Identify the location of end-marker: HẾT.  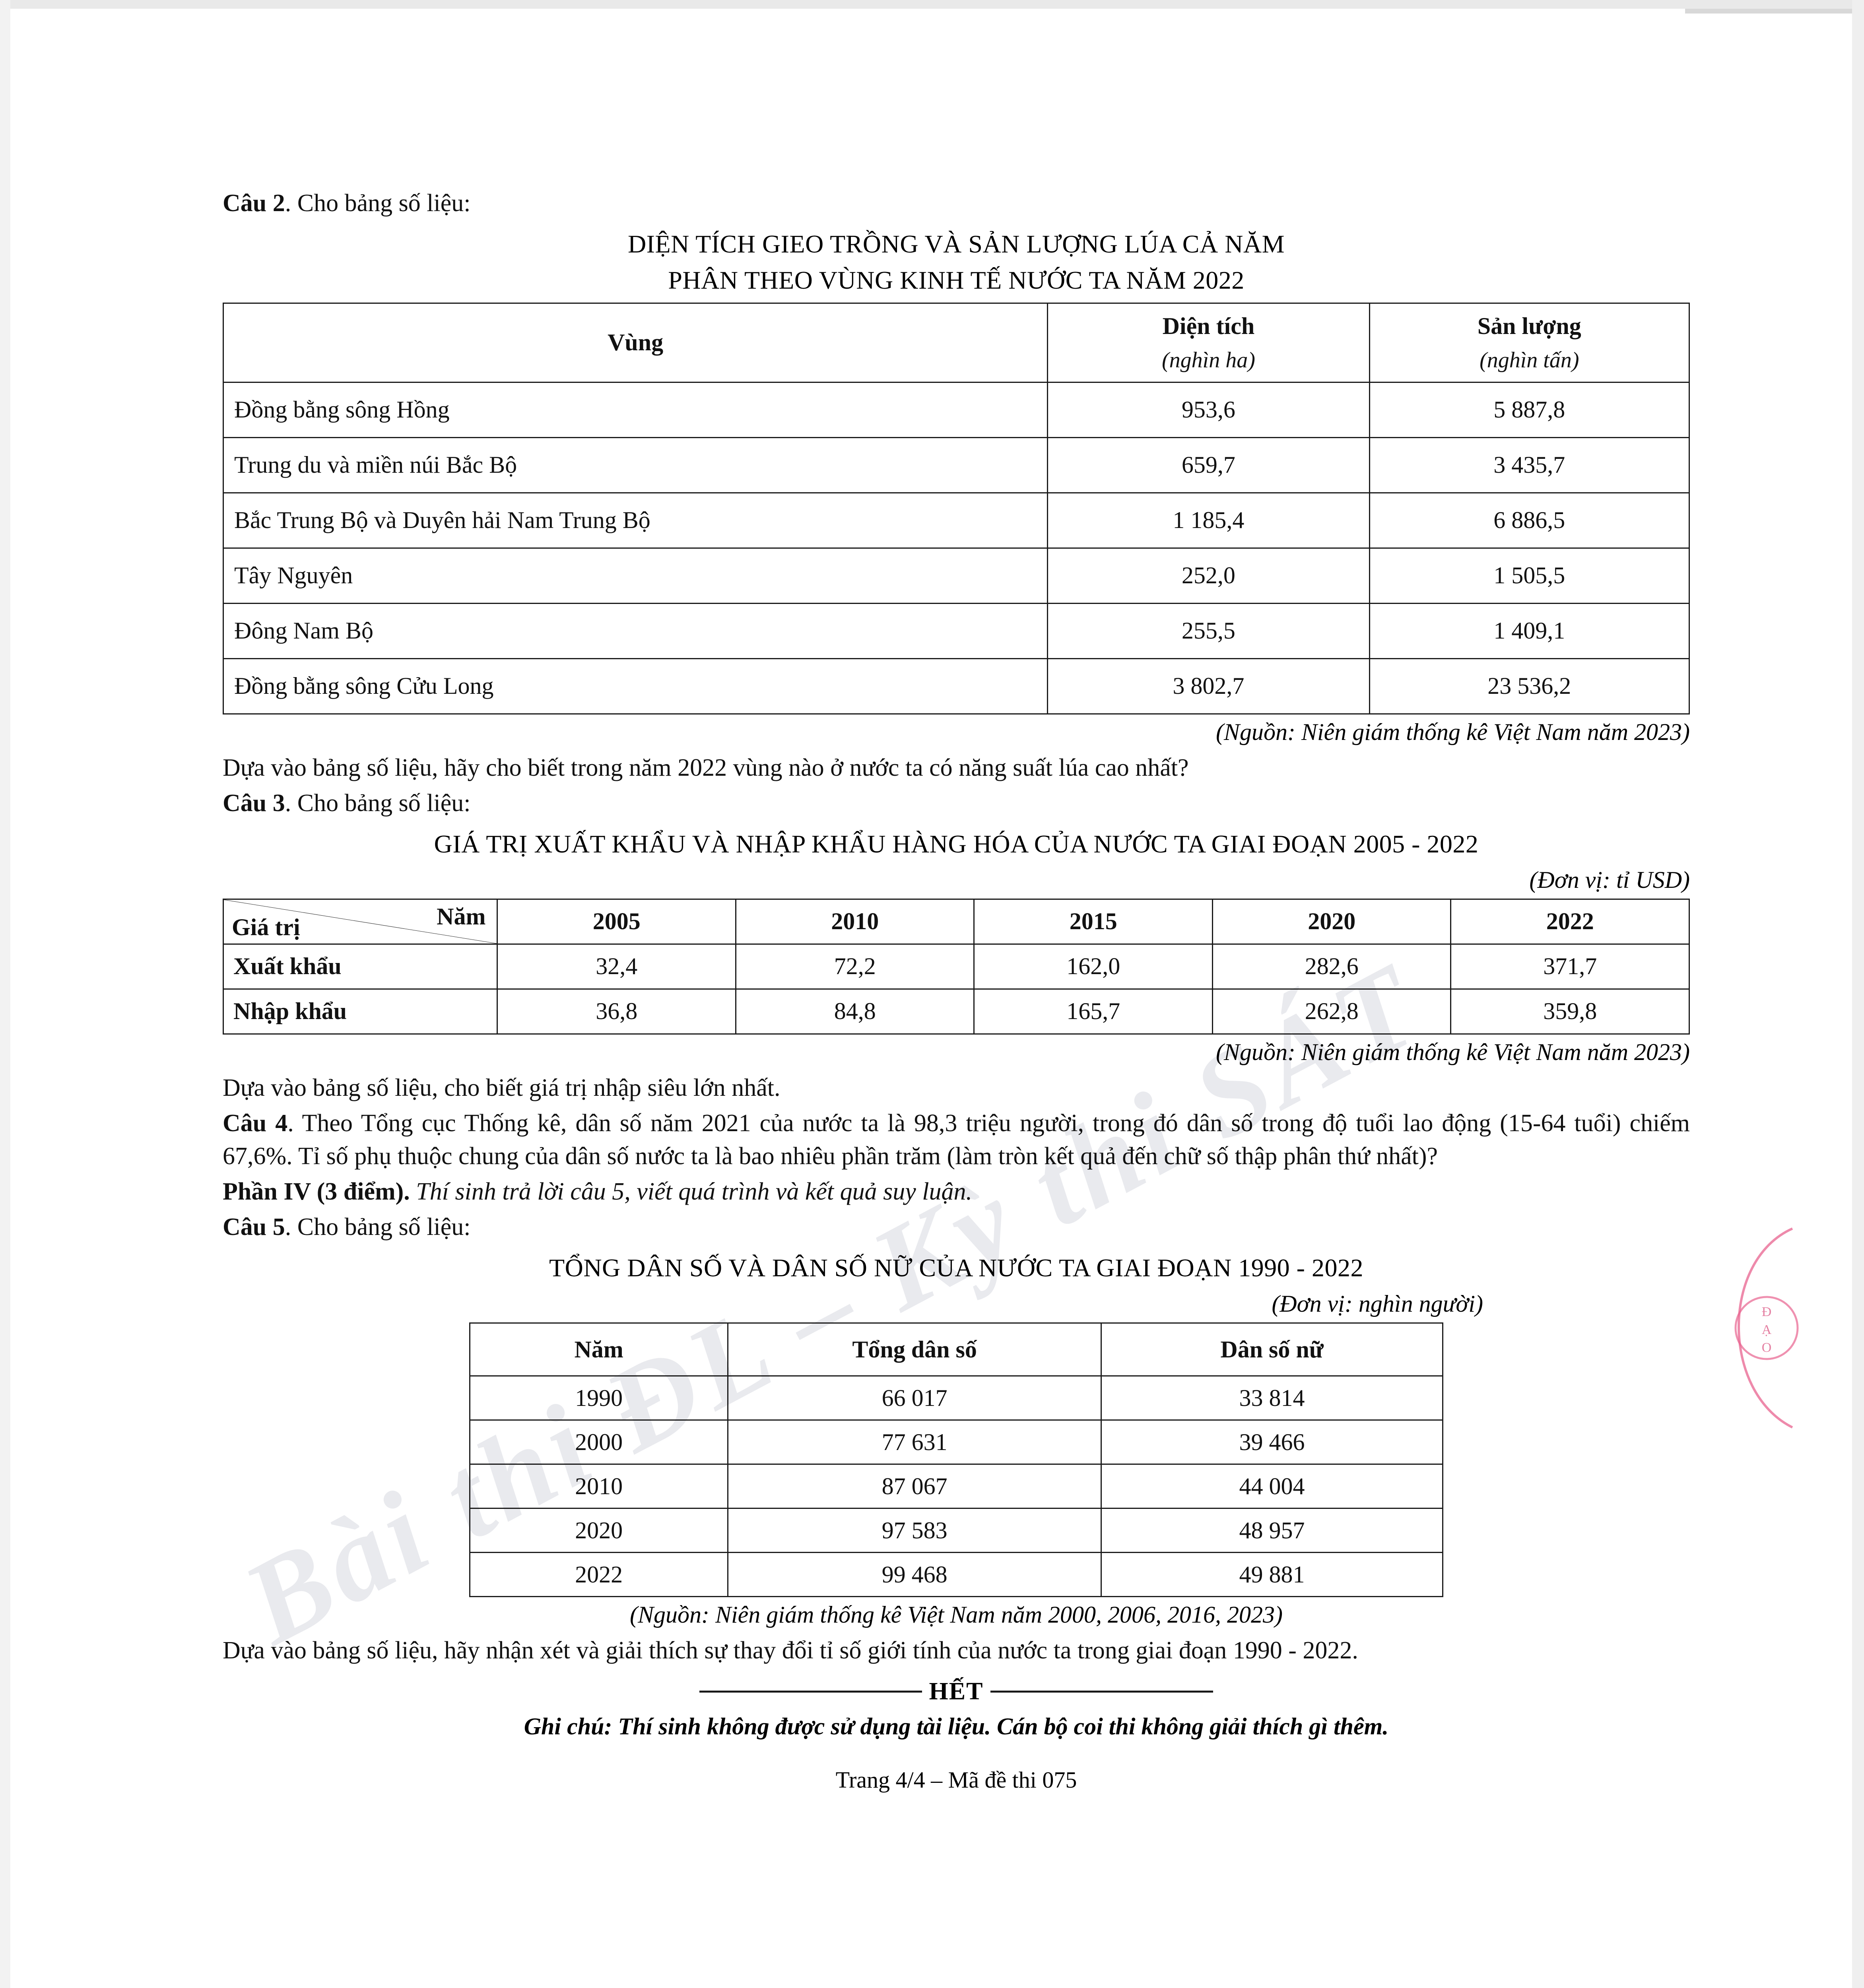
(956, 1691).